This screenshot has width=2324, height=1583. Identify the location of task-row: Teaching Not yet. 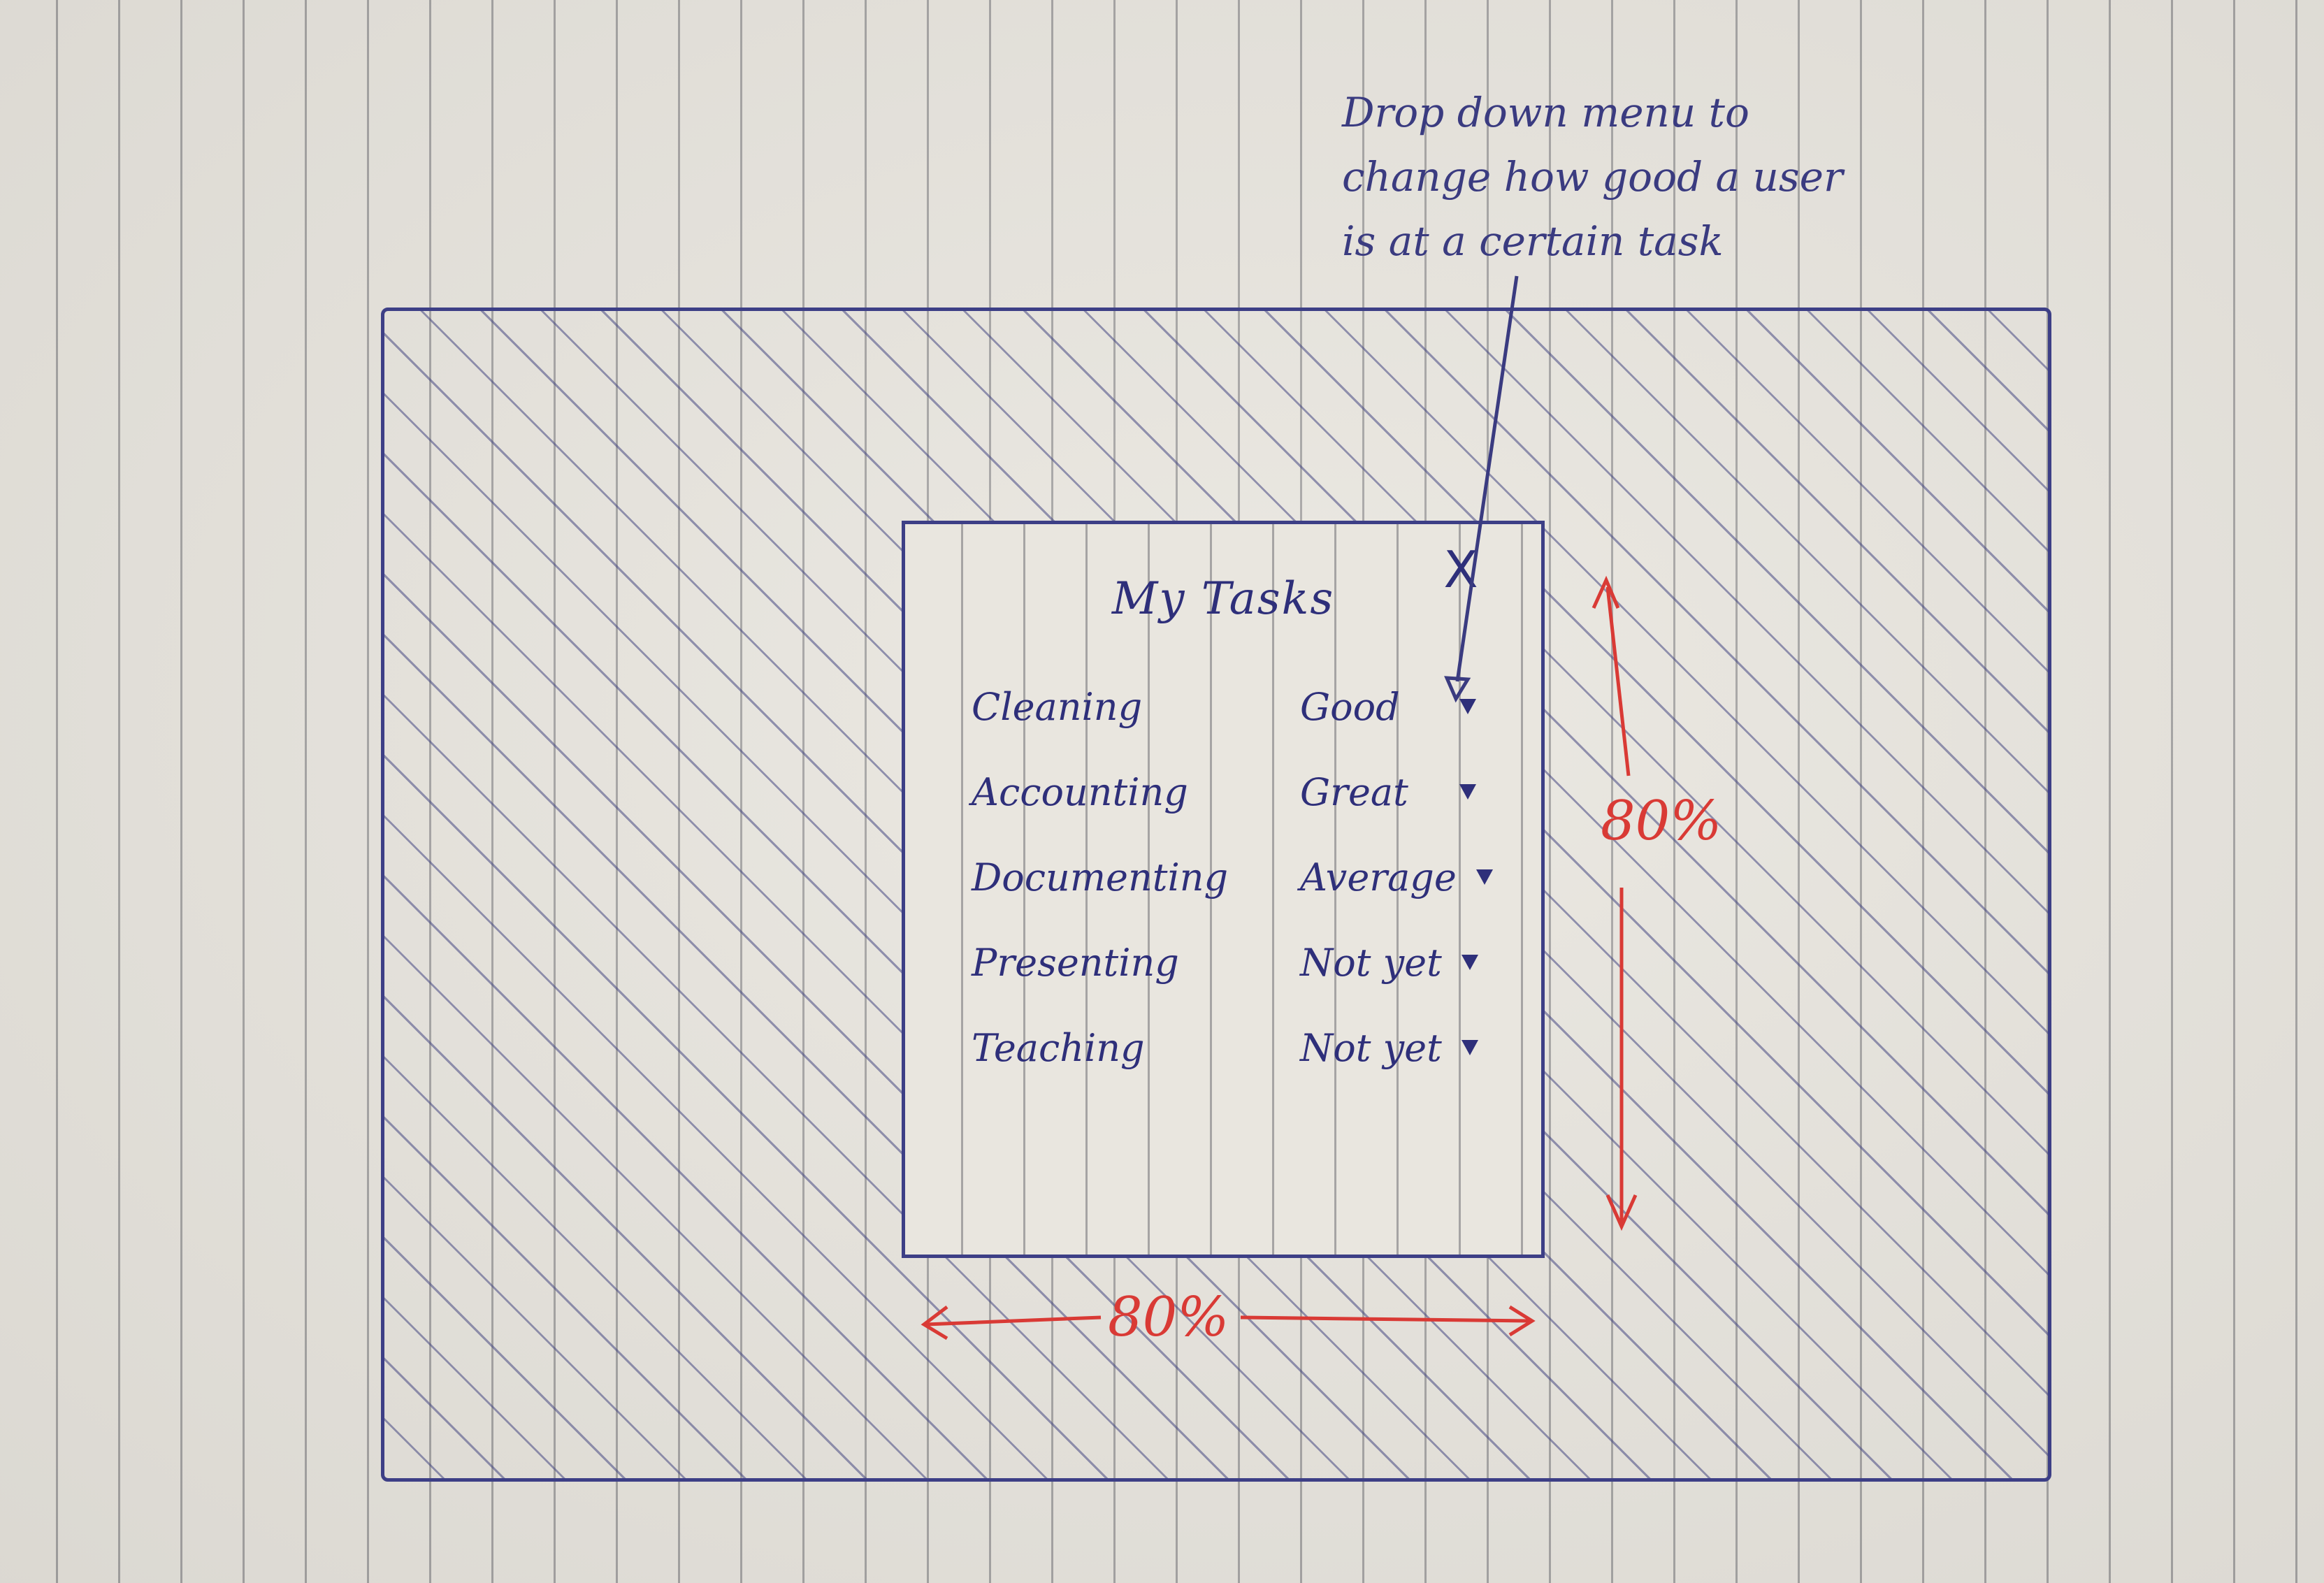
(1237, 1047).